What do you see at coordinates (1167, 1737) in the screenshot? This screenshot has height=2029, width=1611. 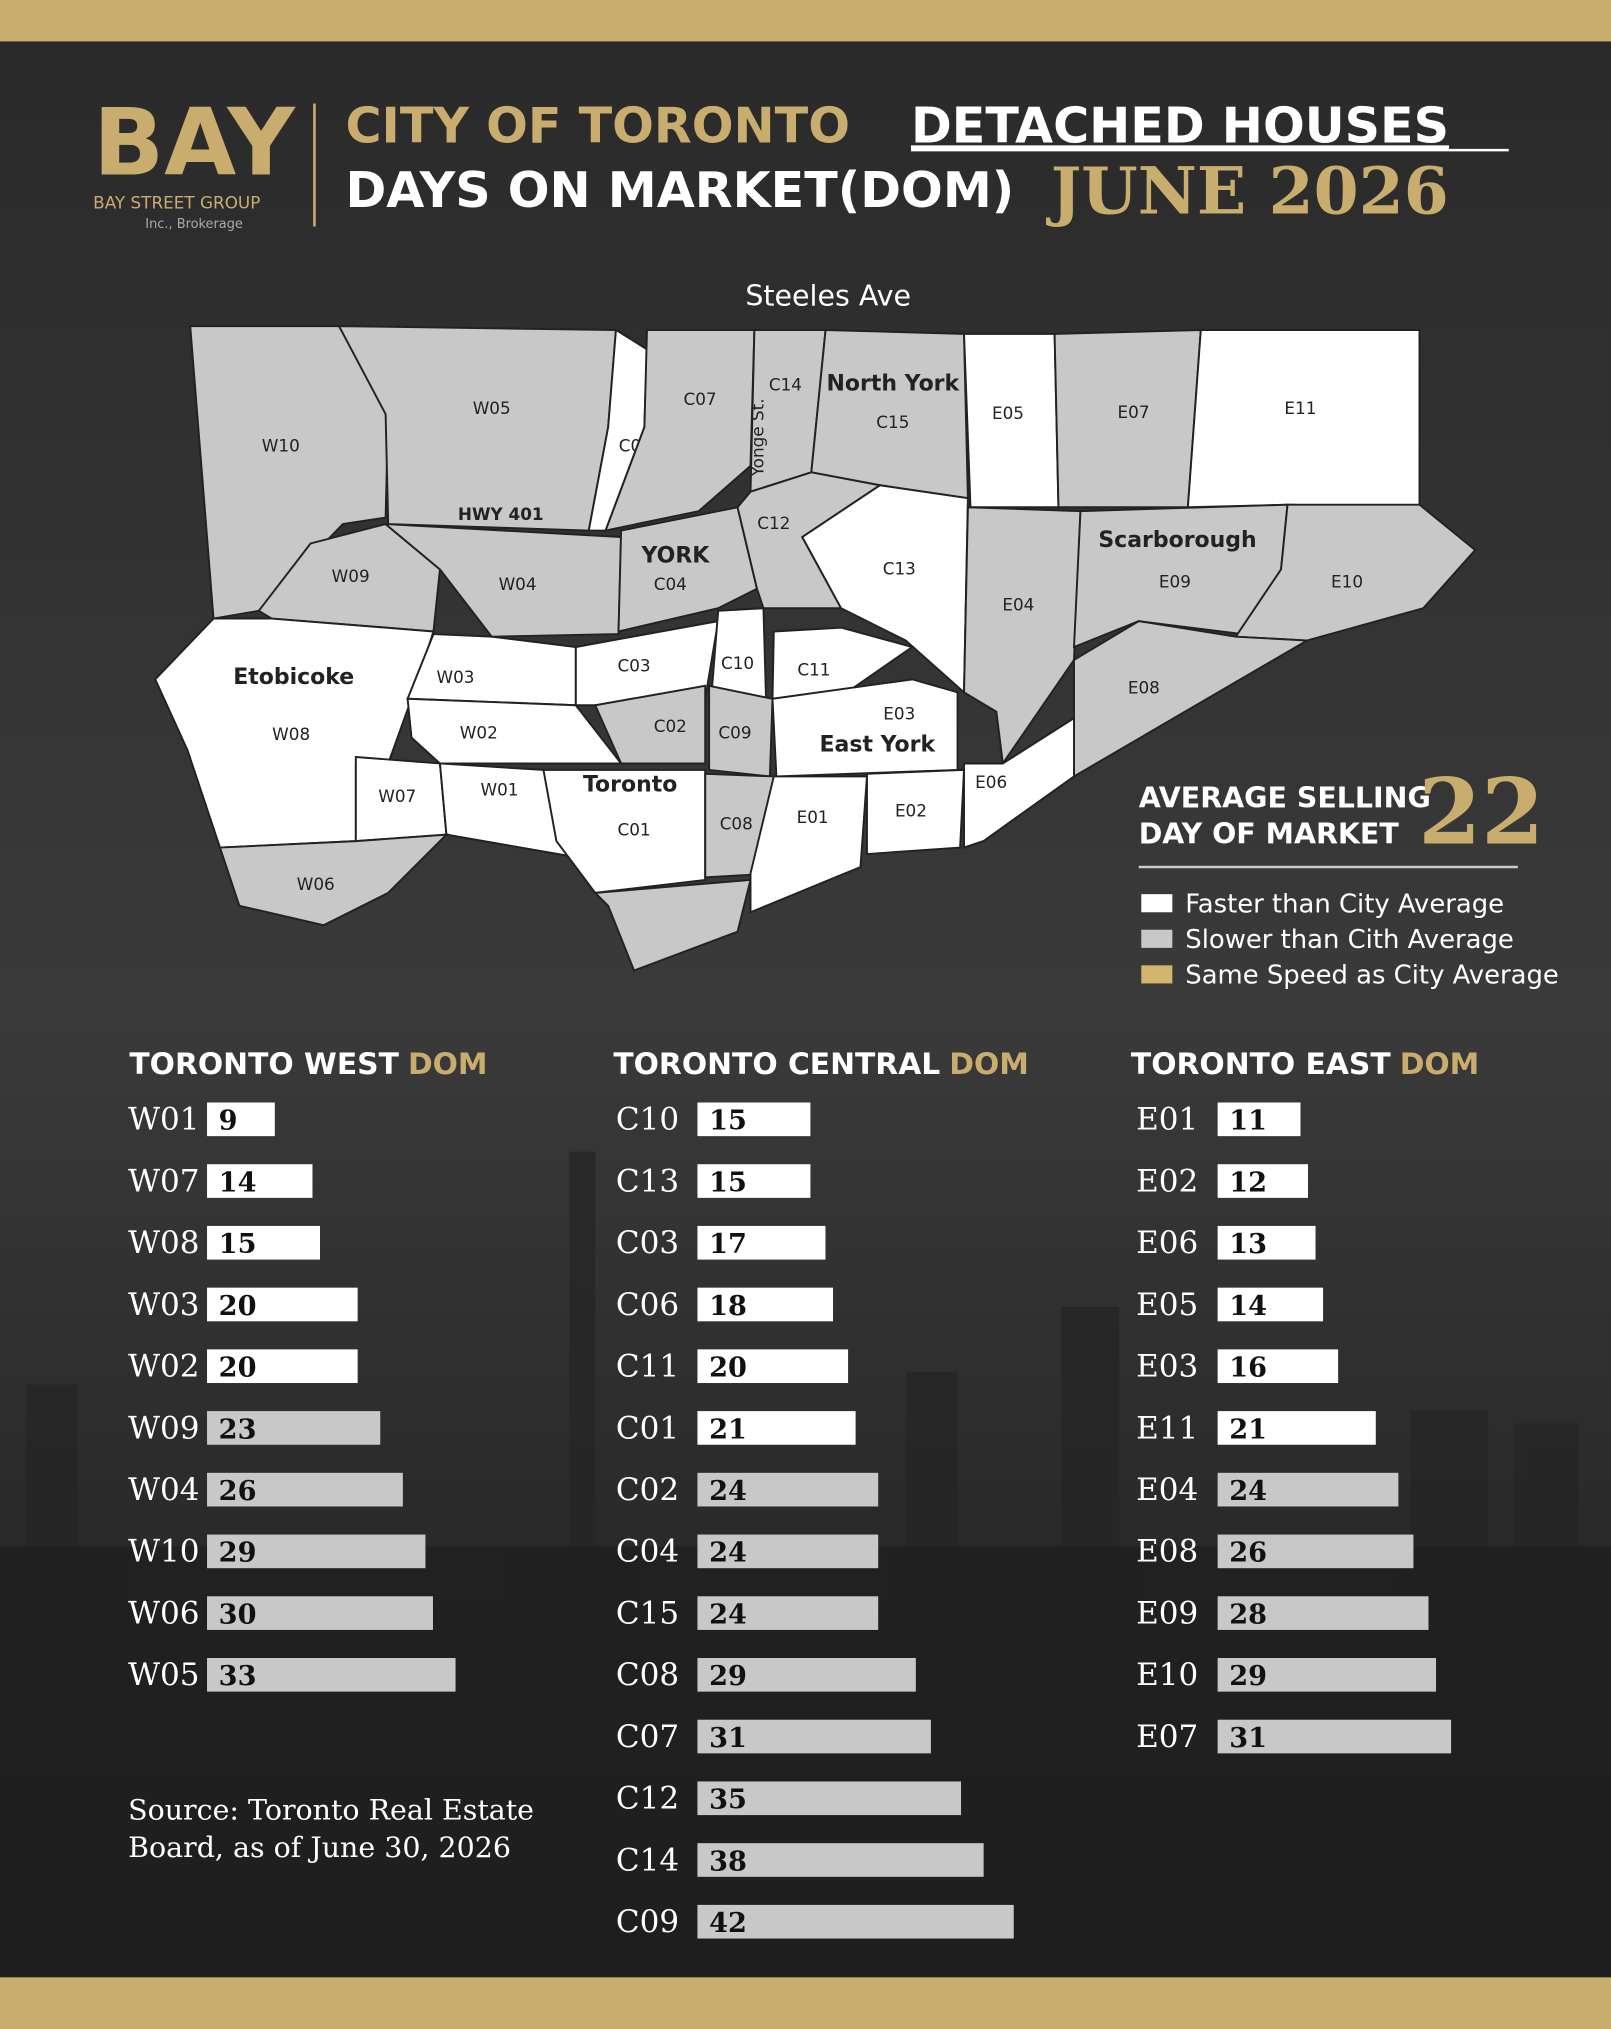 I see `category-label: E07` at bounding box center [1167, 1737].